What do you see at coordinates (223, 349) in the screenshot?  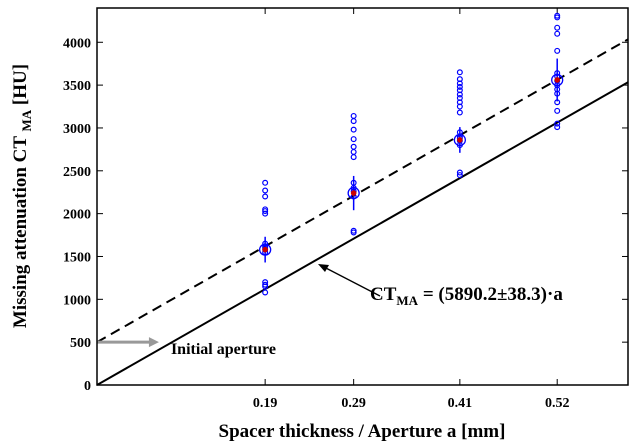 I see `aperture-label: Initial aperture` at bounding box center [223, 349].